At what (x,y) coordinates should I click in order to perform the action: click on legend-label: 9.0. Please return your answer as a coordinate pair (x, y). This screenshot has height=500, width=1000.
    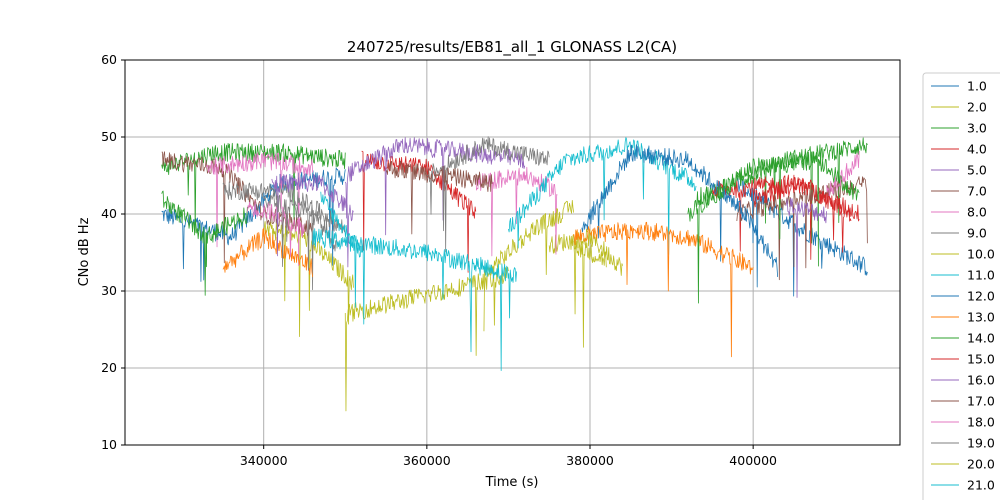
    Looking at the image, I should click on (977, 233).